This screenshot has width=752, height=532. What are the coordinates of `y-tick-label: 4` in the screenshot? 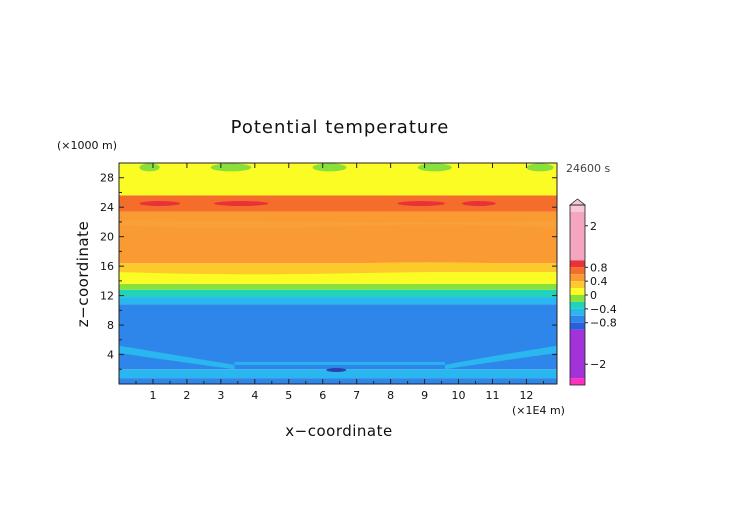 It's located at (110, 355).